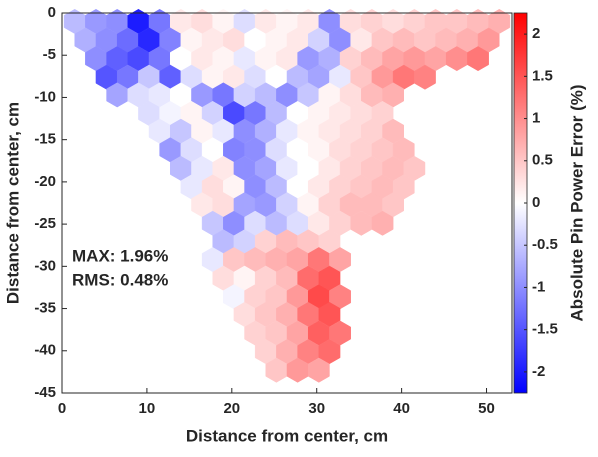 The width and height of the screenshot is (598, 457). What do you see at coordinates (401, 408) in the screenshot?
I see `x-tick-label: 40` at bounding box center [401, 408].